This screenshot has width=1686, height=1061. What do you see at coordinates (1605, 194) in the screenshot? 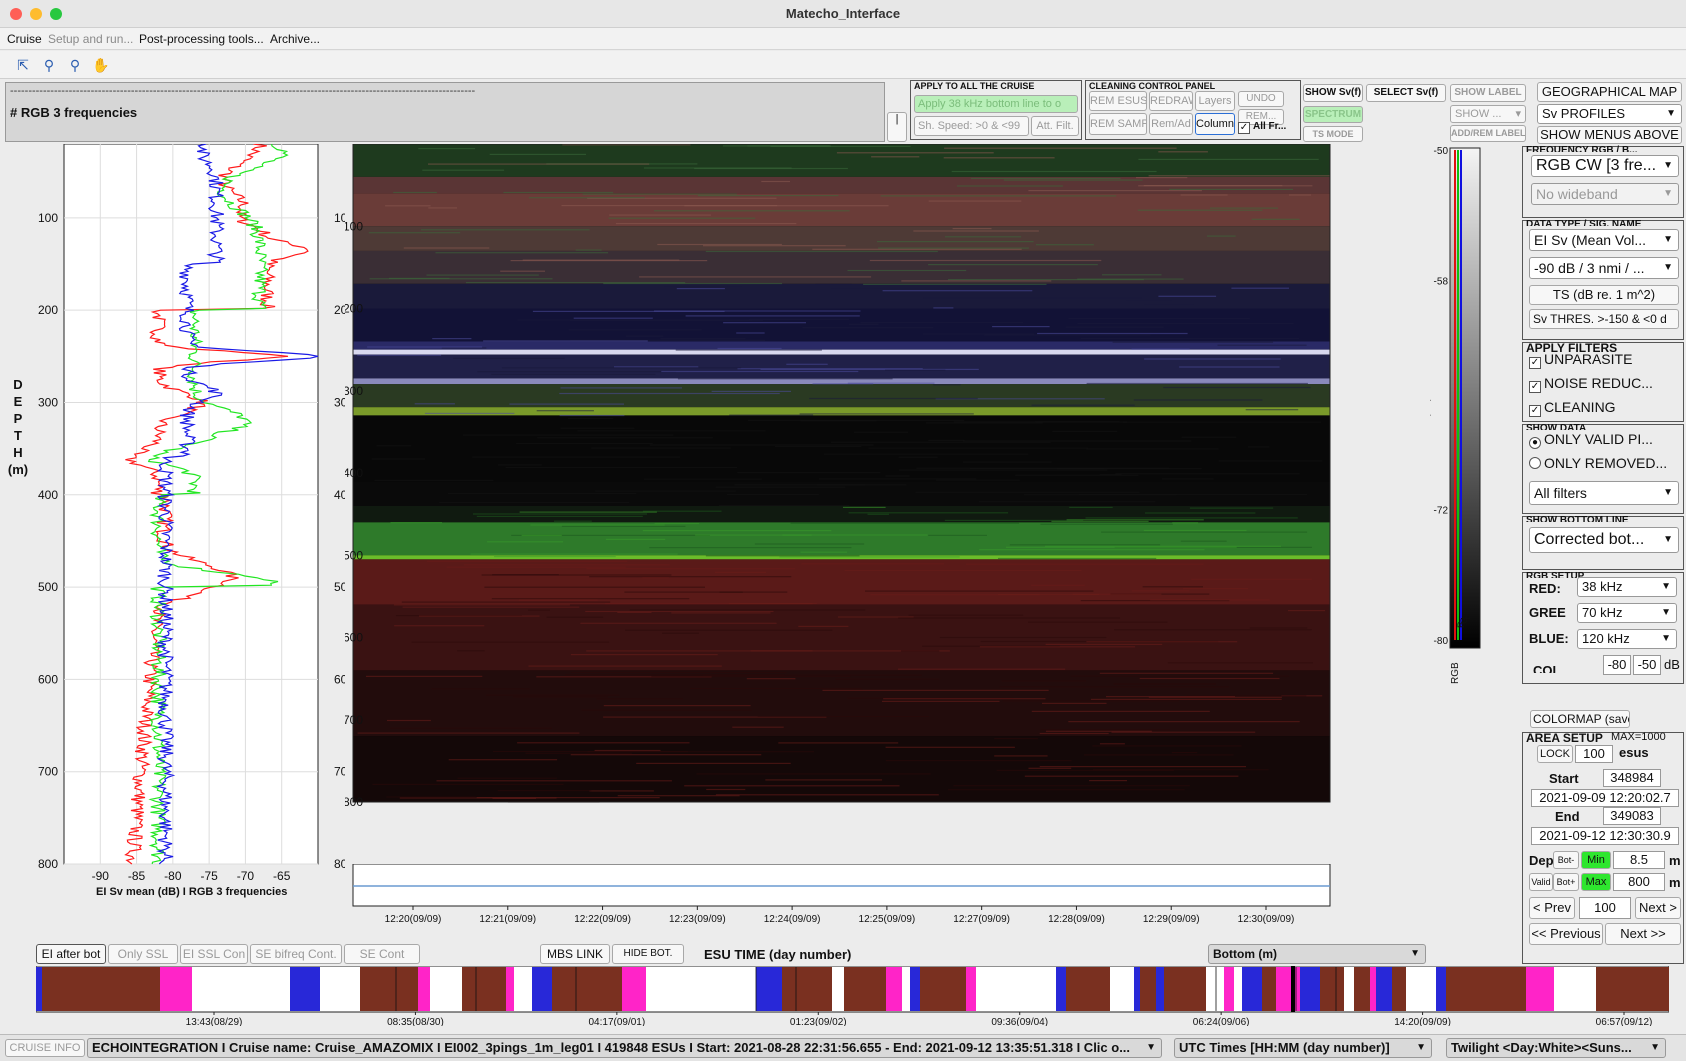
I see `wideband-dropdown: No wideband ▼` at bounding box center [1605, 194].